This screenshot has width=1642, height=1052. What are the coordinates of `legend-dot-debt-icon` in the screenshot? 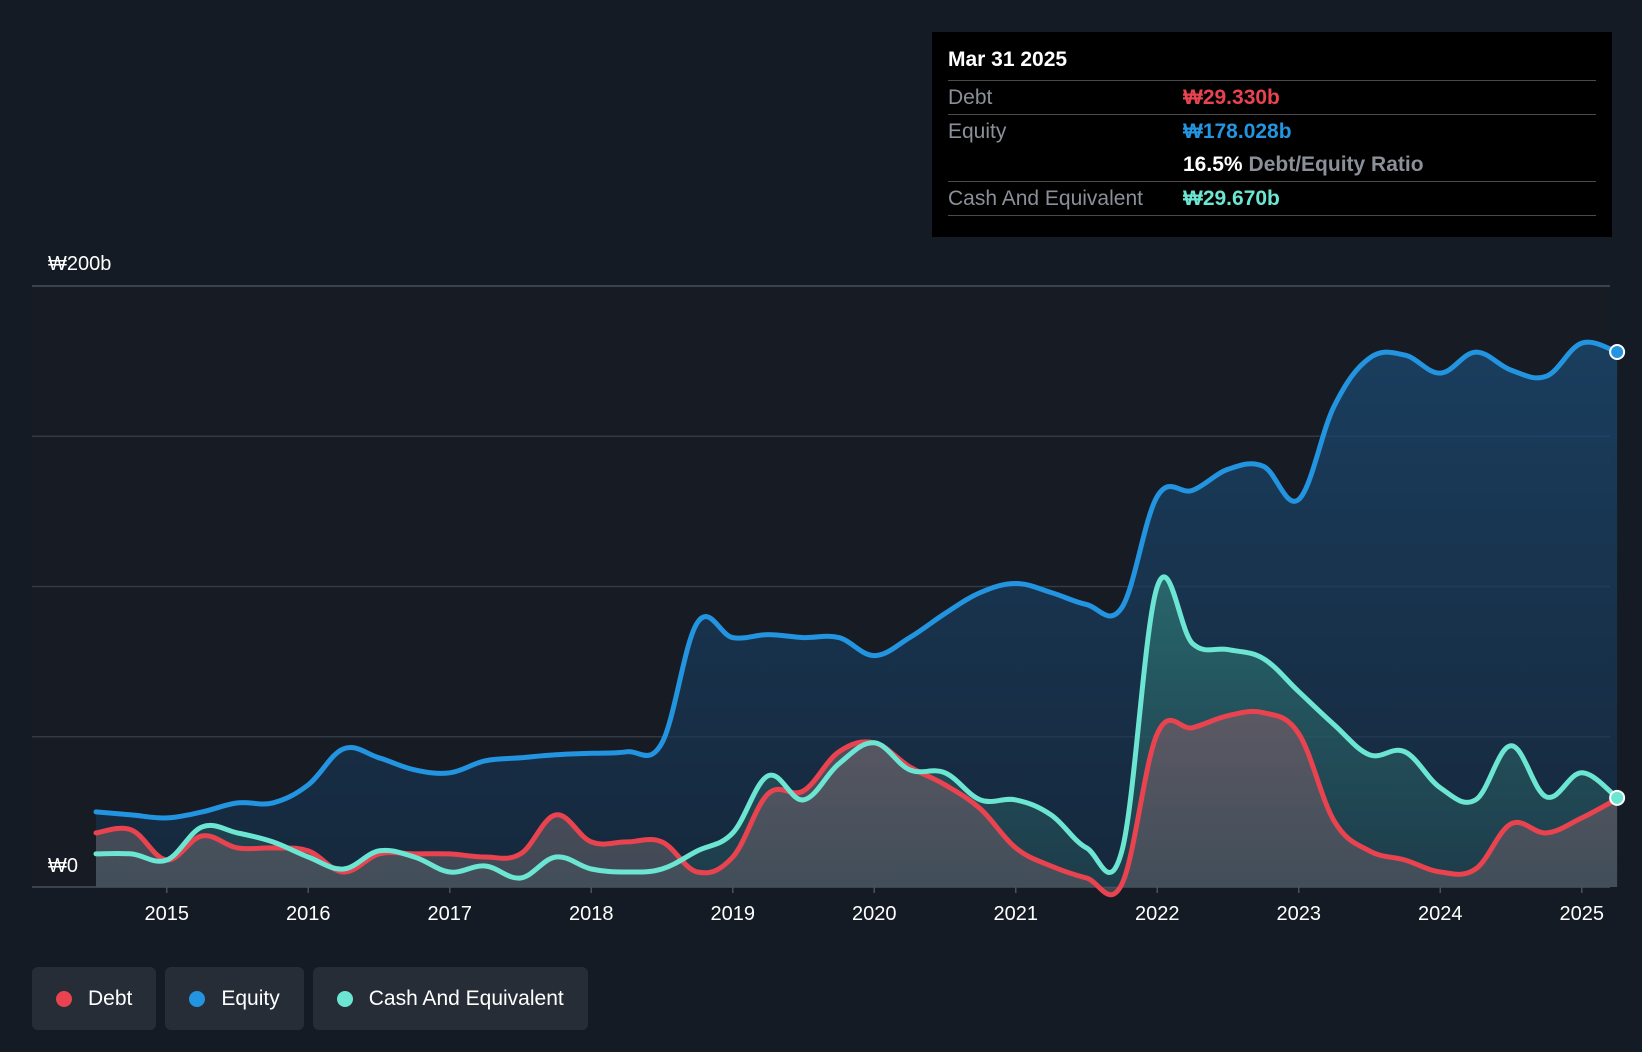 It's located at (64, 998).